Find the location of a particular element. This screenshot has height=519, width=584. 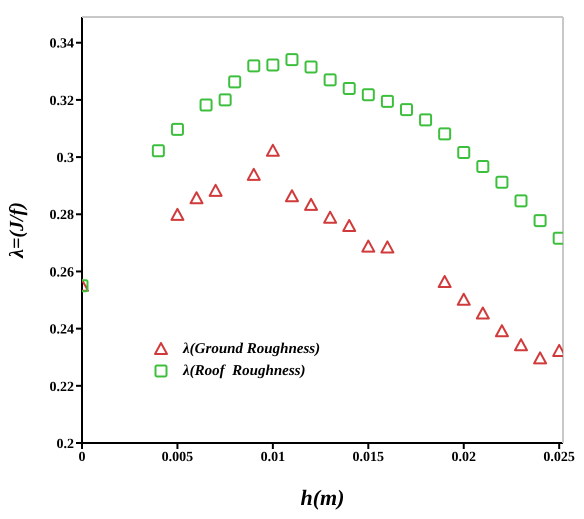

y-tick-label: 0.3 is located at coordinates (65, 158).